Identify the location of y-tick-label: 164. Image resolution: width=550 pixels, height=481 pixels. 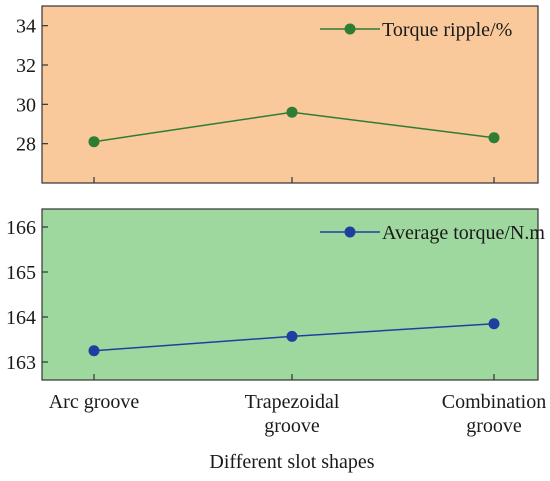
(21, 318).